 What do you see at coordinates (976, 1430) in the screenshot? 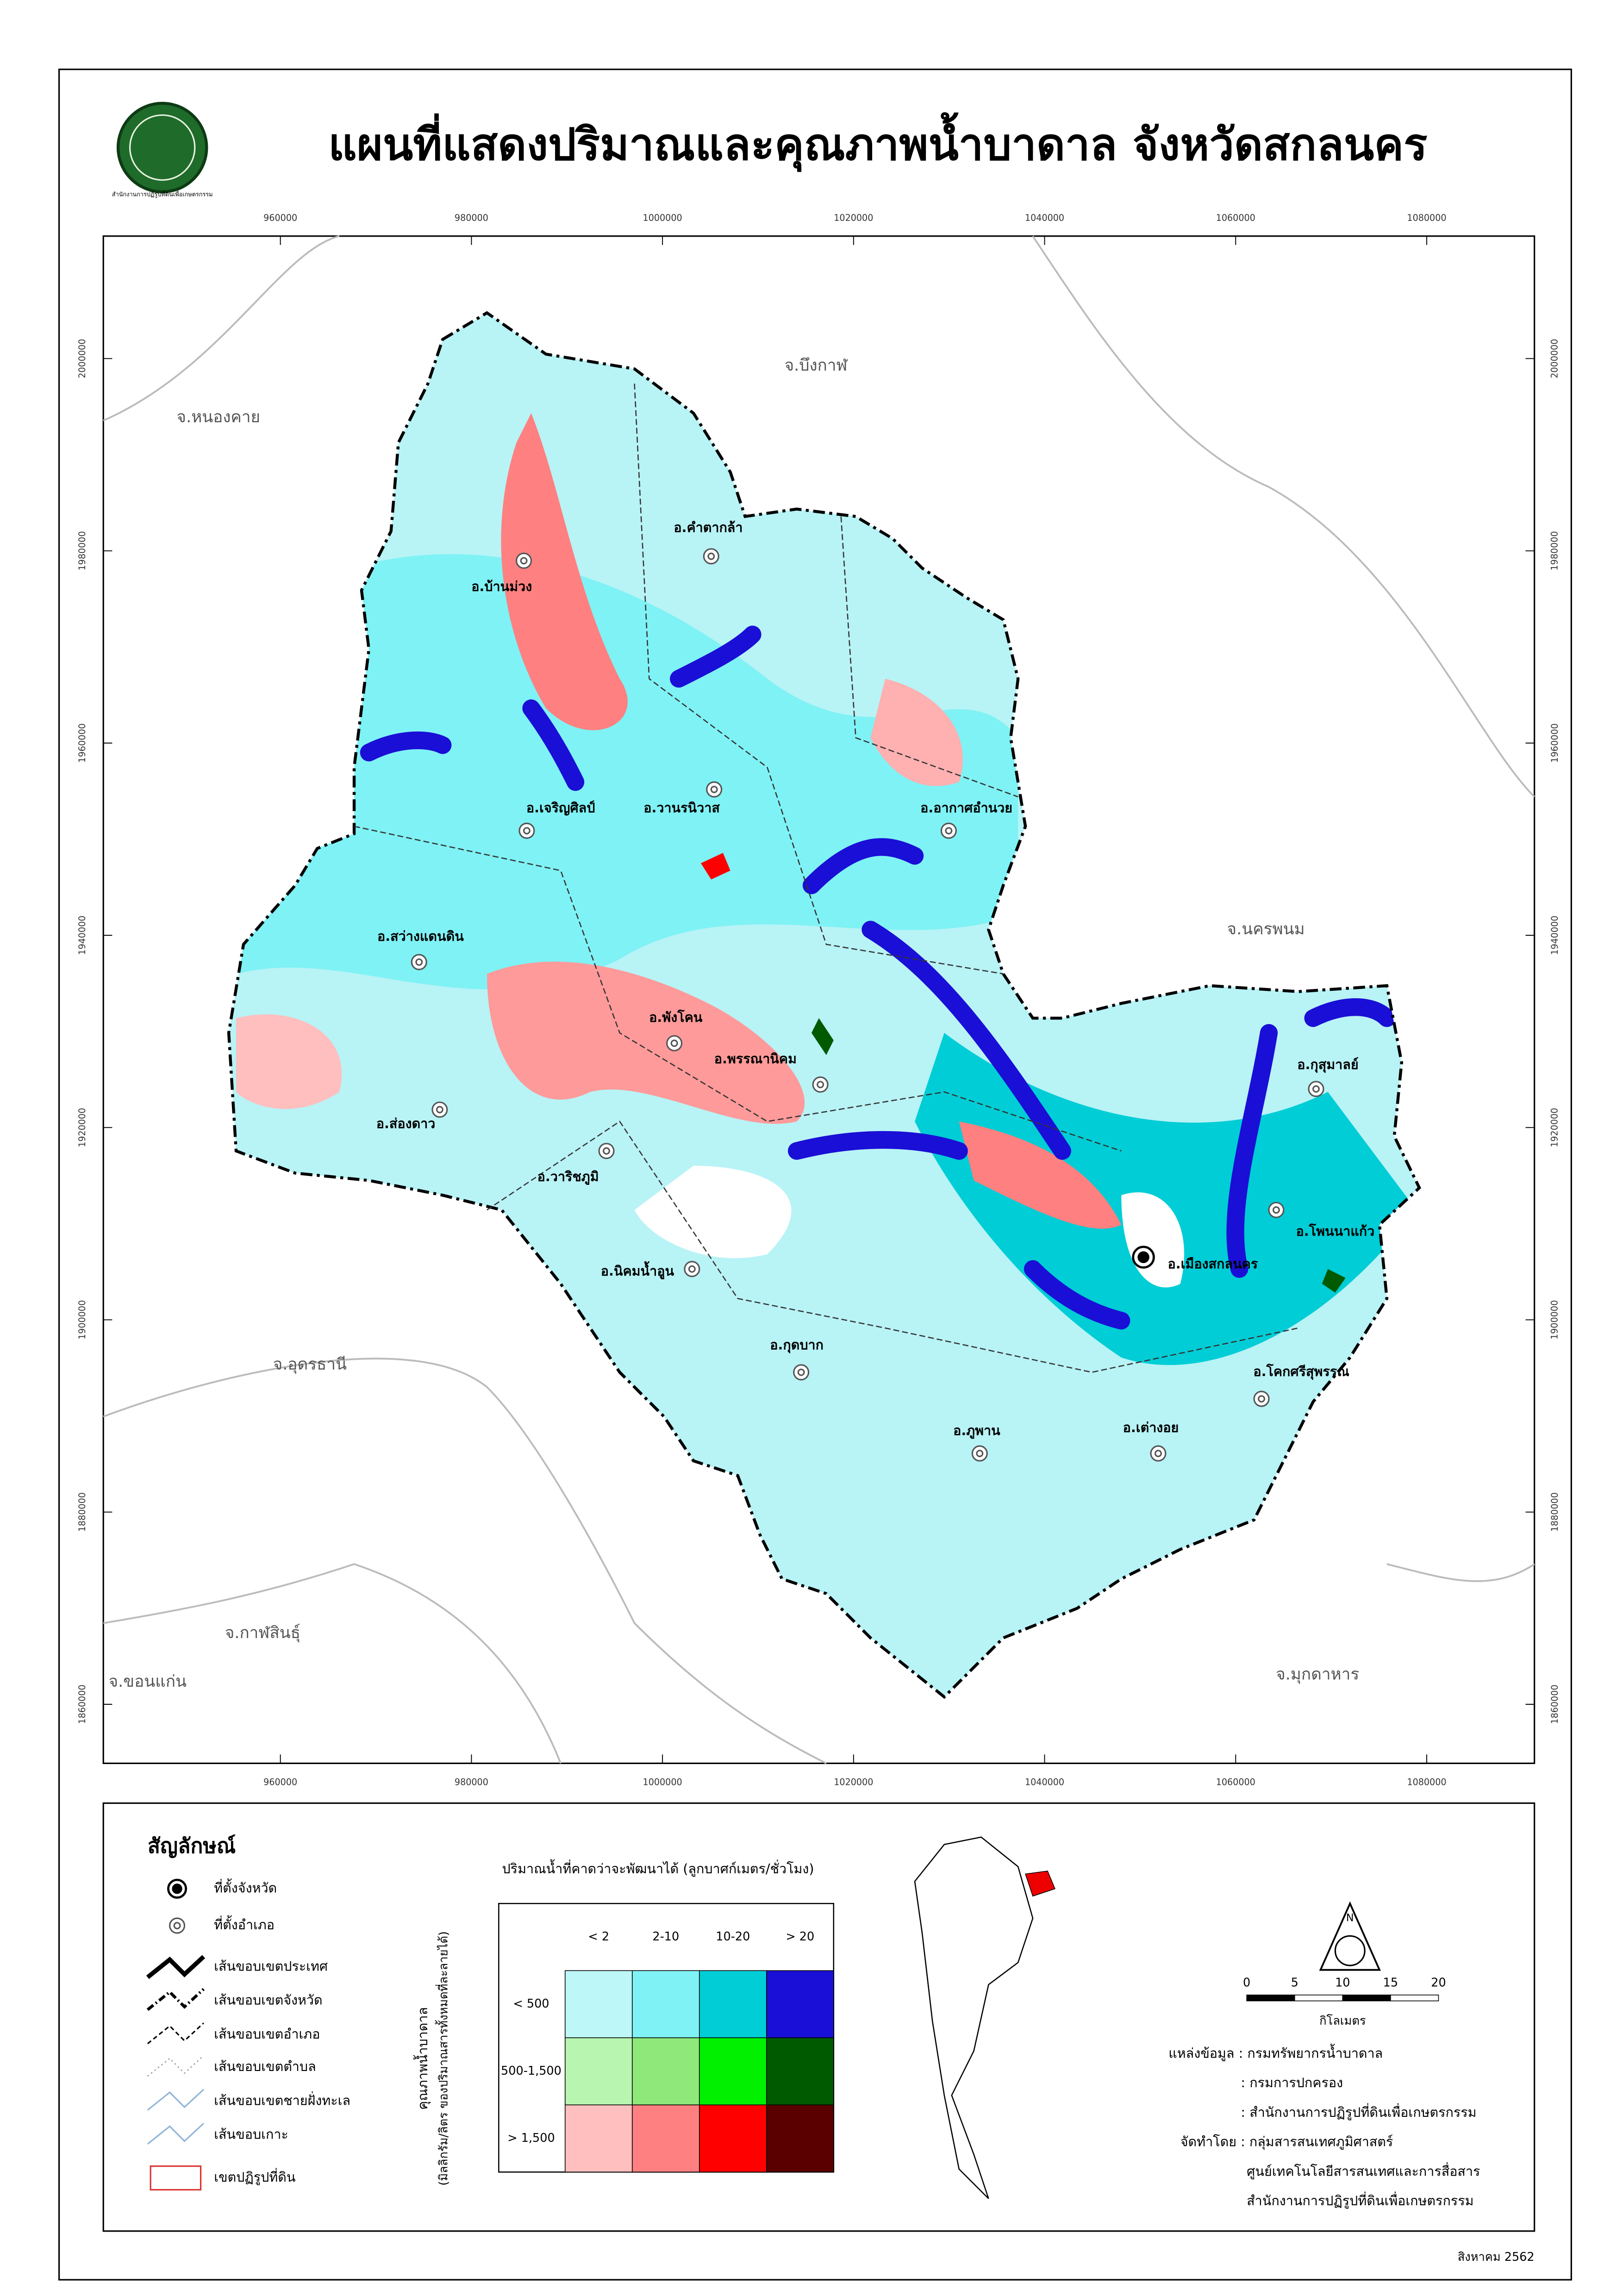
I see `district-label: อ.ภูพาน` at bounding box center [976, 1430].